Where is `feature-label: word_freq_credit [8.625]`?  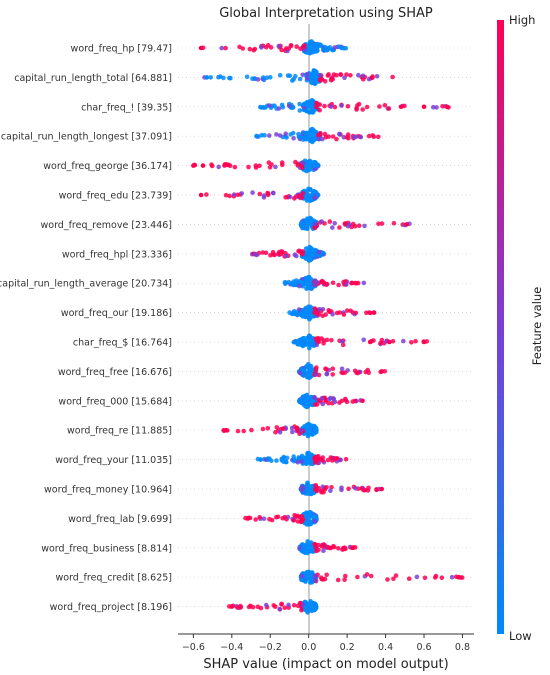
feature-label: word_freq_credit [8.625] is located at coordinates (113, 578).